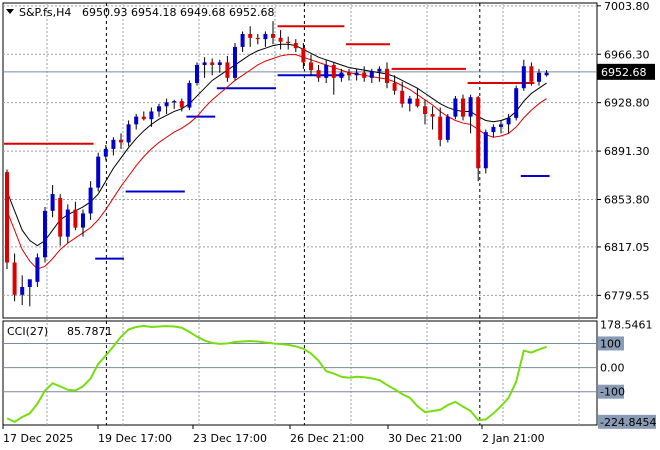 This screenshot has height=450, width=660. What do you see at coordinates (230, 438) in the screenshot?
I see `time-tick-label: 23 Dec 17:00` at bounding box center [230, 438].